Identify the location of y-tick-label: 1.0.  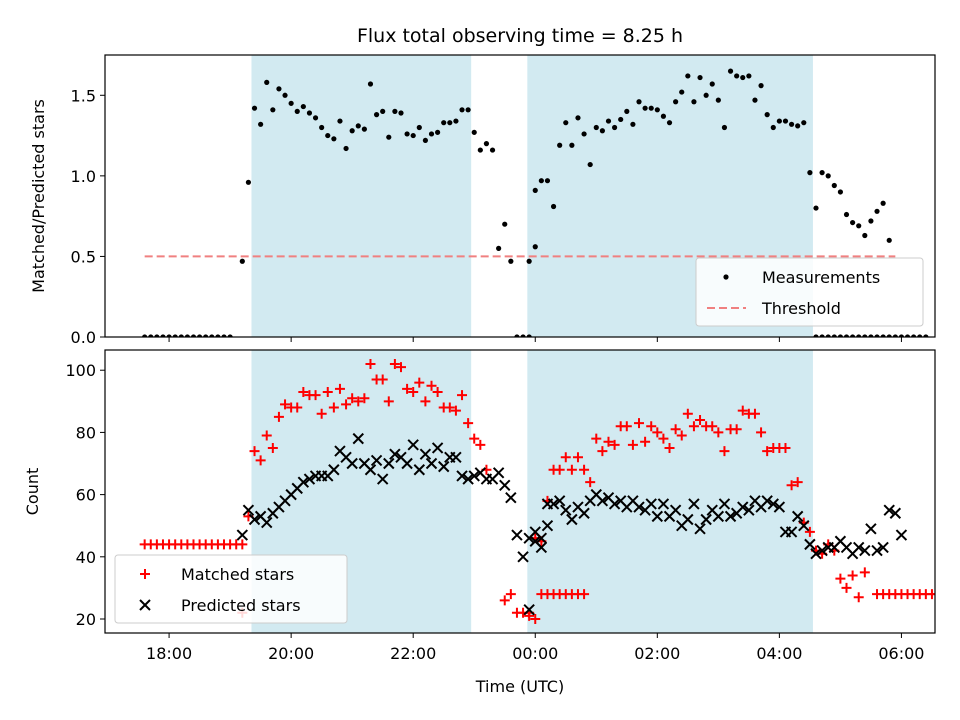
(83, 176).